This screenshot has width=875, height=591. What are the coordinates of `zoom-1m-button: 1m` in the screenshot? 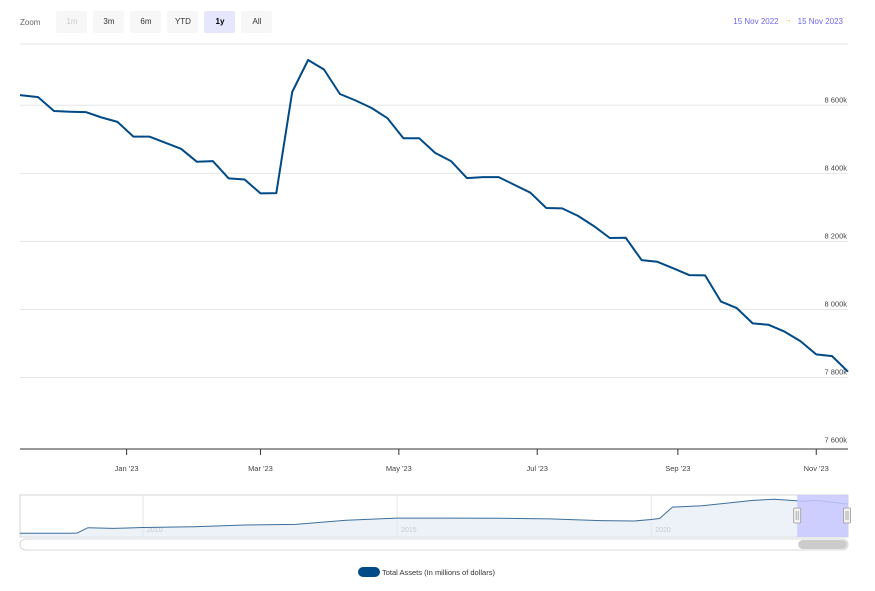 It's located at (72, 22).